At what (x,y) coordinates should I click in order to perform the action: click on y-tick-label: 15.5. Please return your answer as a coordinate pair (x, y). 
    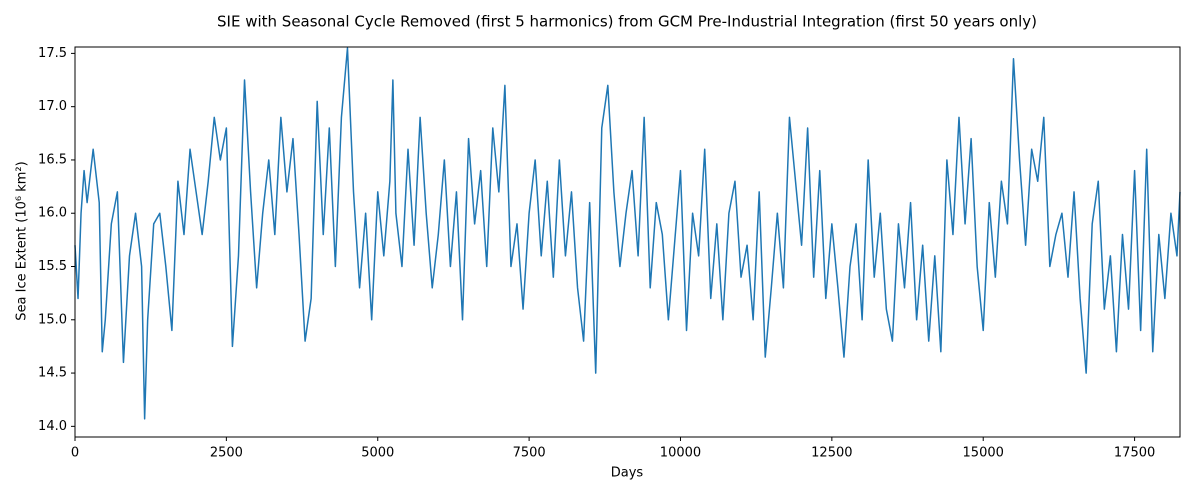
    Looking at the image, I should click on (52, 266).